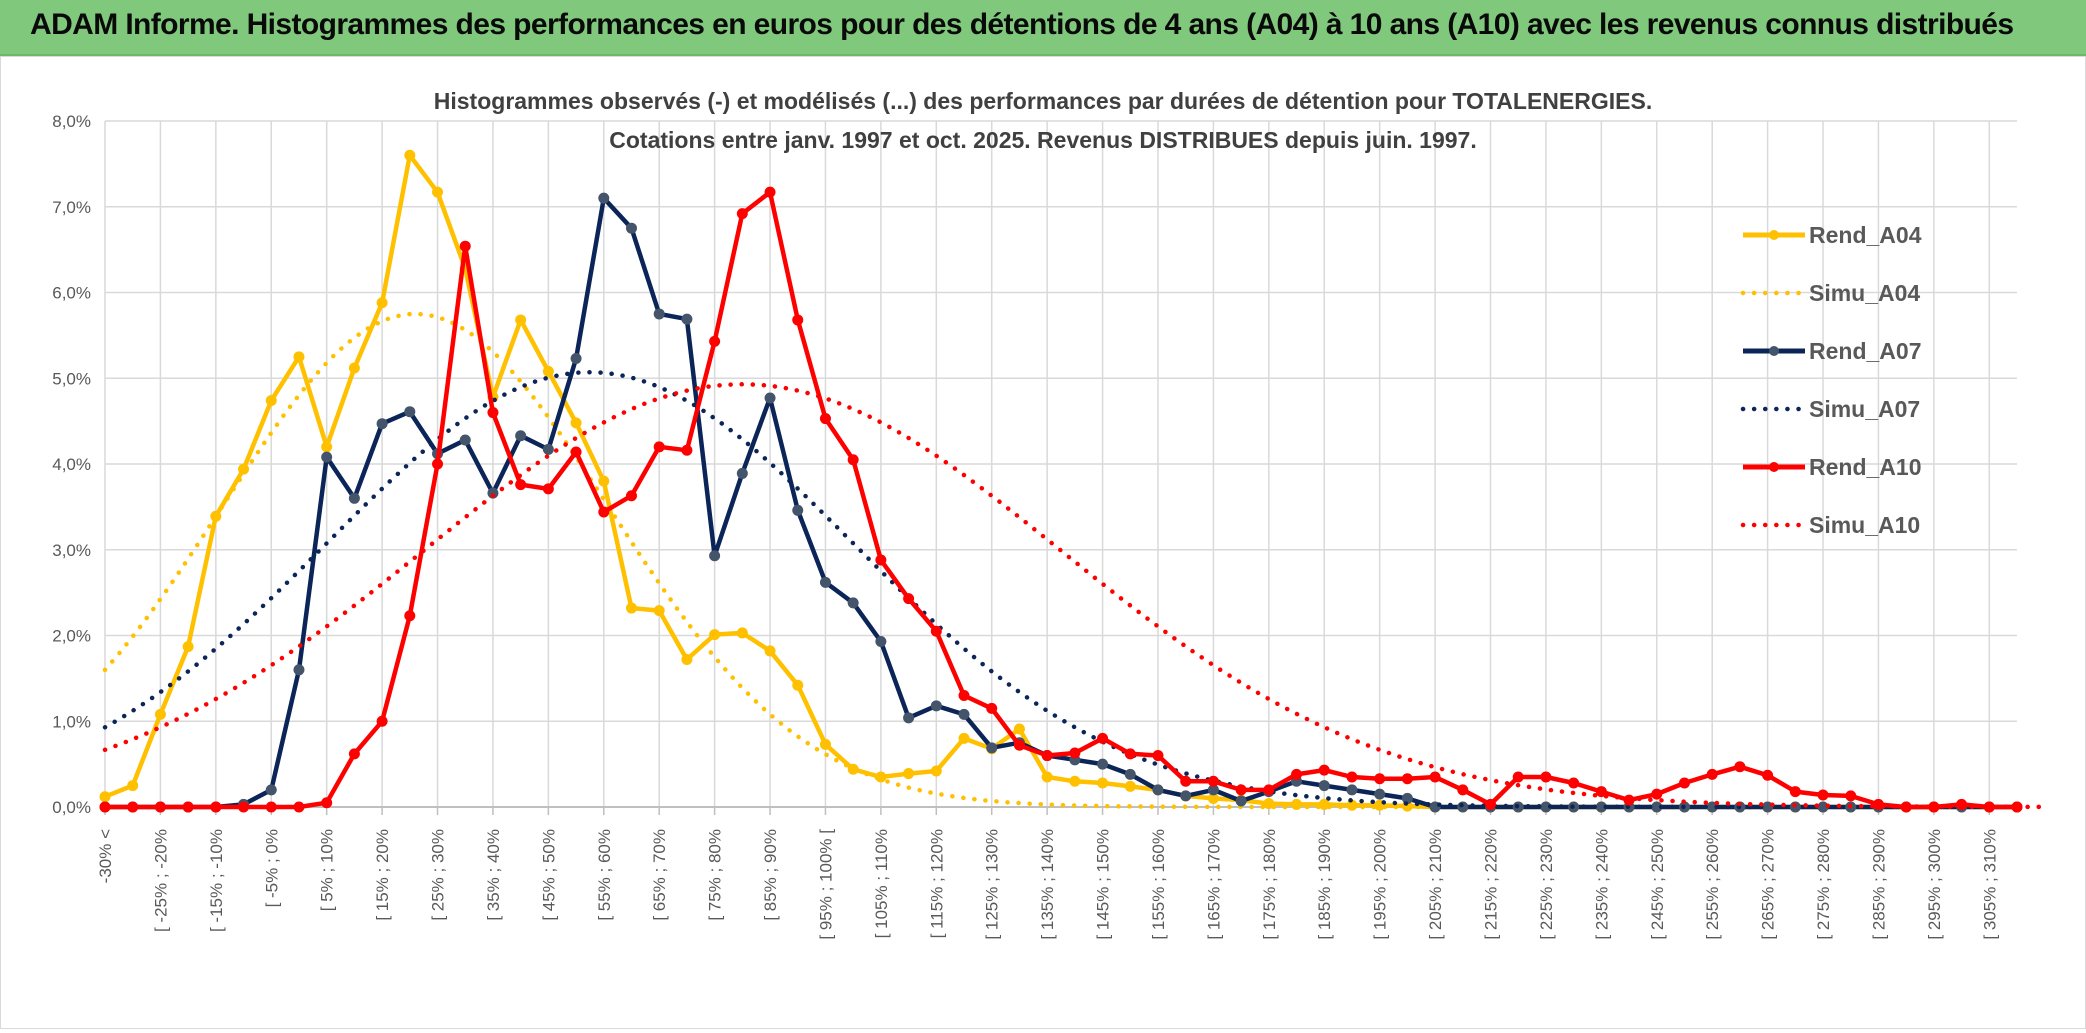 This screenshot has height=1033, width=2086. What do you see at coordinates (271, 868) in the screenshot?
I see `x-tick-label: [ -5% ; 0%` at bounding box center [271, 868].